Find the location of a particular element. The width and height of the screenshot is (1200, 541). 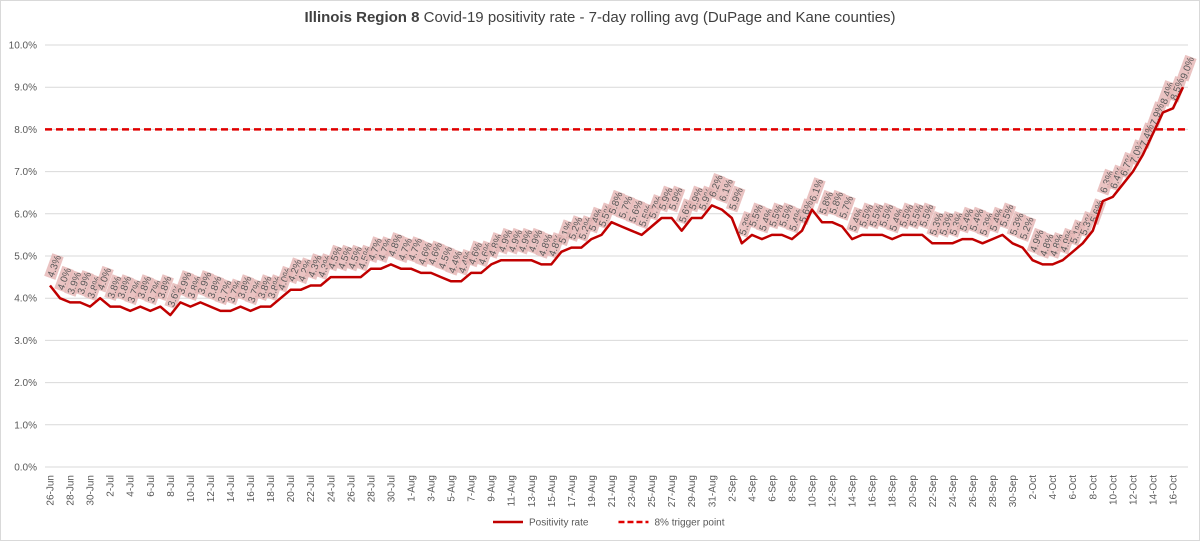

x-tick-label: 1-Aug is located at coordinates (411, 488).